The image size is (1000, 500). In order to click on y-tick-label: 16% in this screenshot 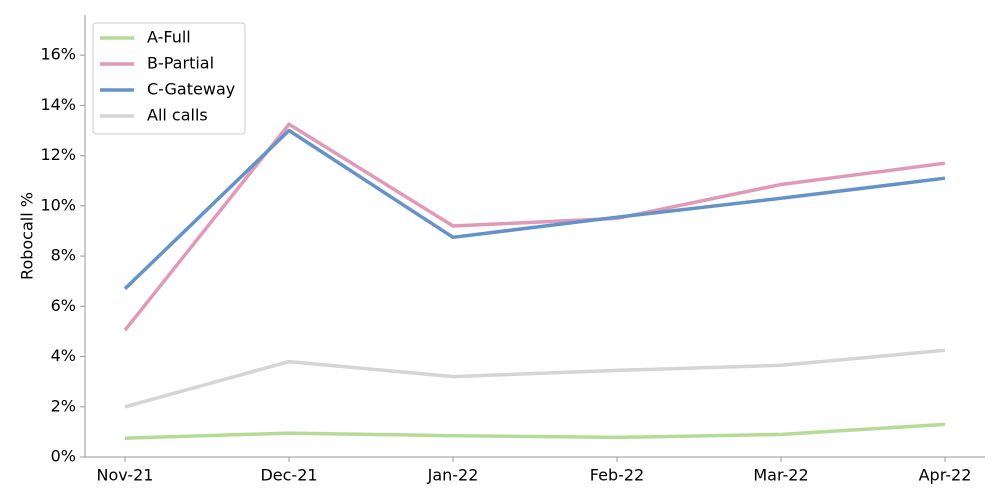, I will do `click(58, 54)`.